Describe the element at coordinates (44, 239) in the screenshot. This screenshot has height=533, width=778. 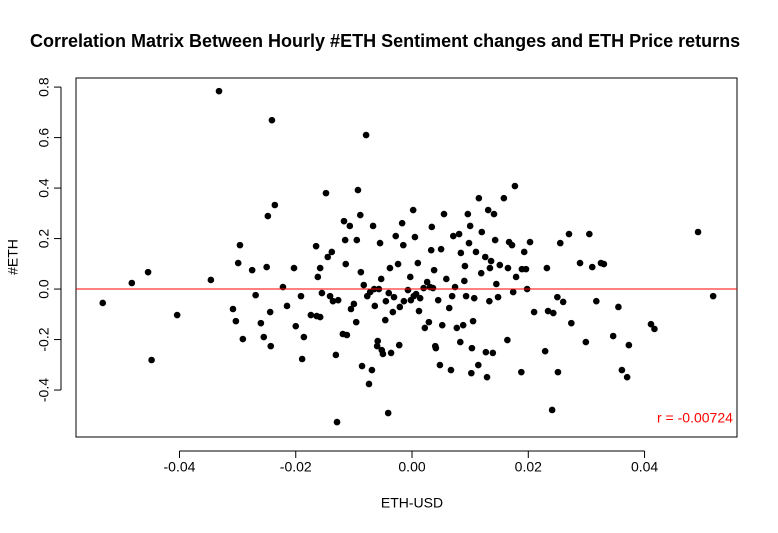
I see `y-tick-label: 0.2` at that location.